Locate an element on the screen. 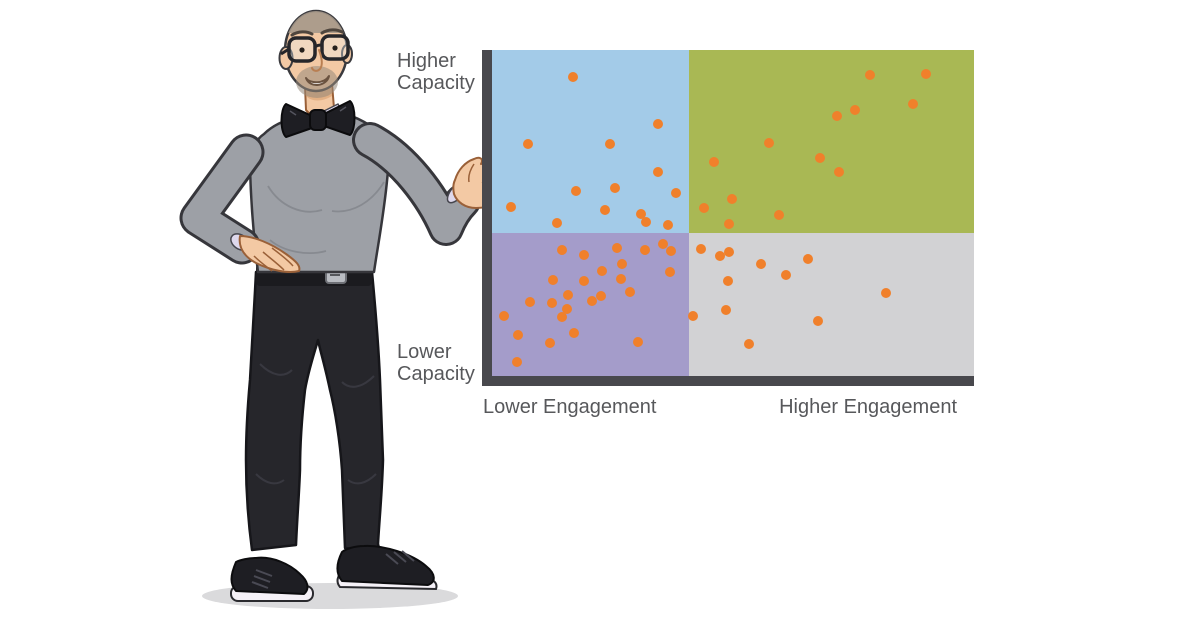  bow-tie is located at coordinates (318, 119).